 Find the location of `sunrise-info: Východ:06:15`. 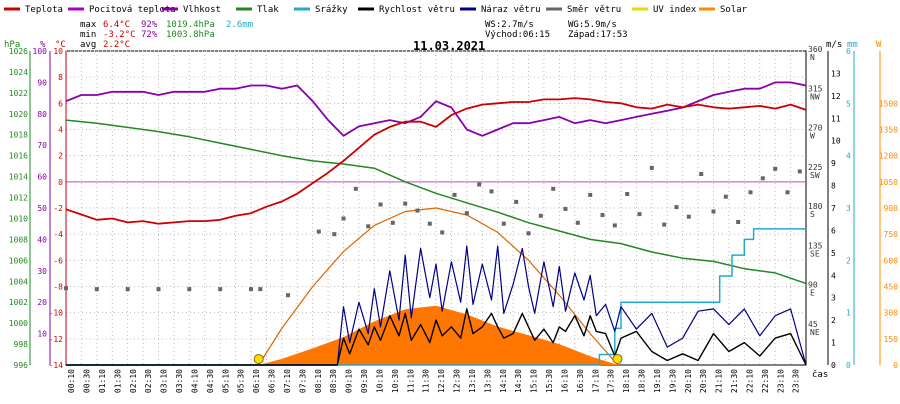

sunrise-info: Východ:06:15 is located at coordinates (517, 35).